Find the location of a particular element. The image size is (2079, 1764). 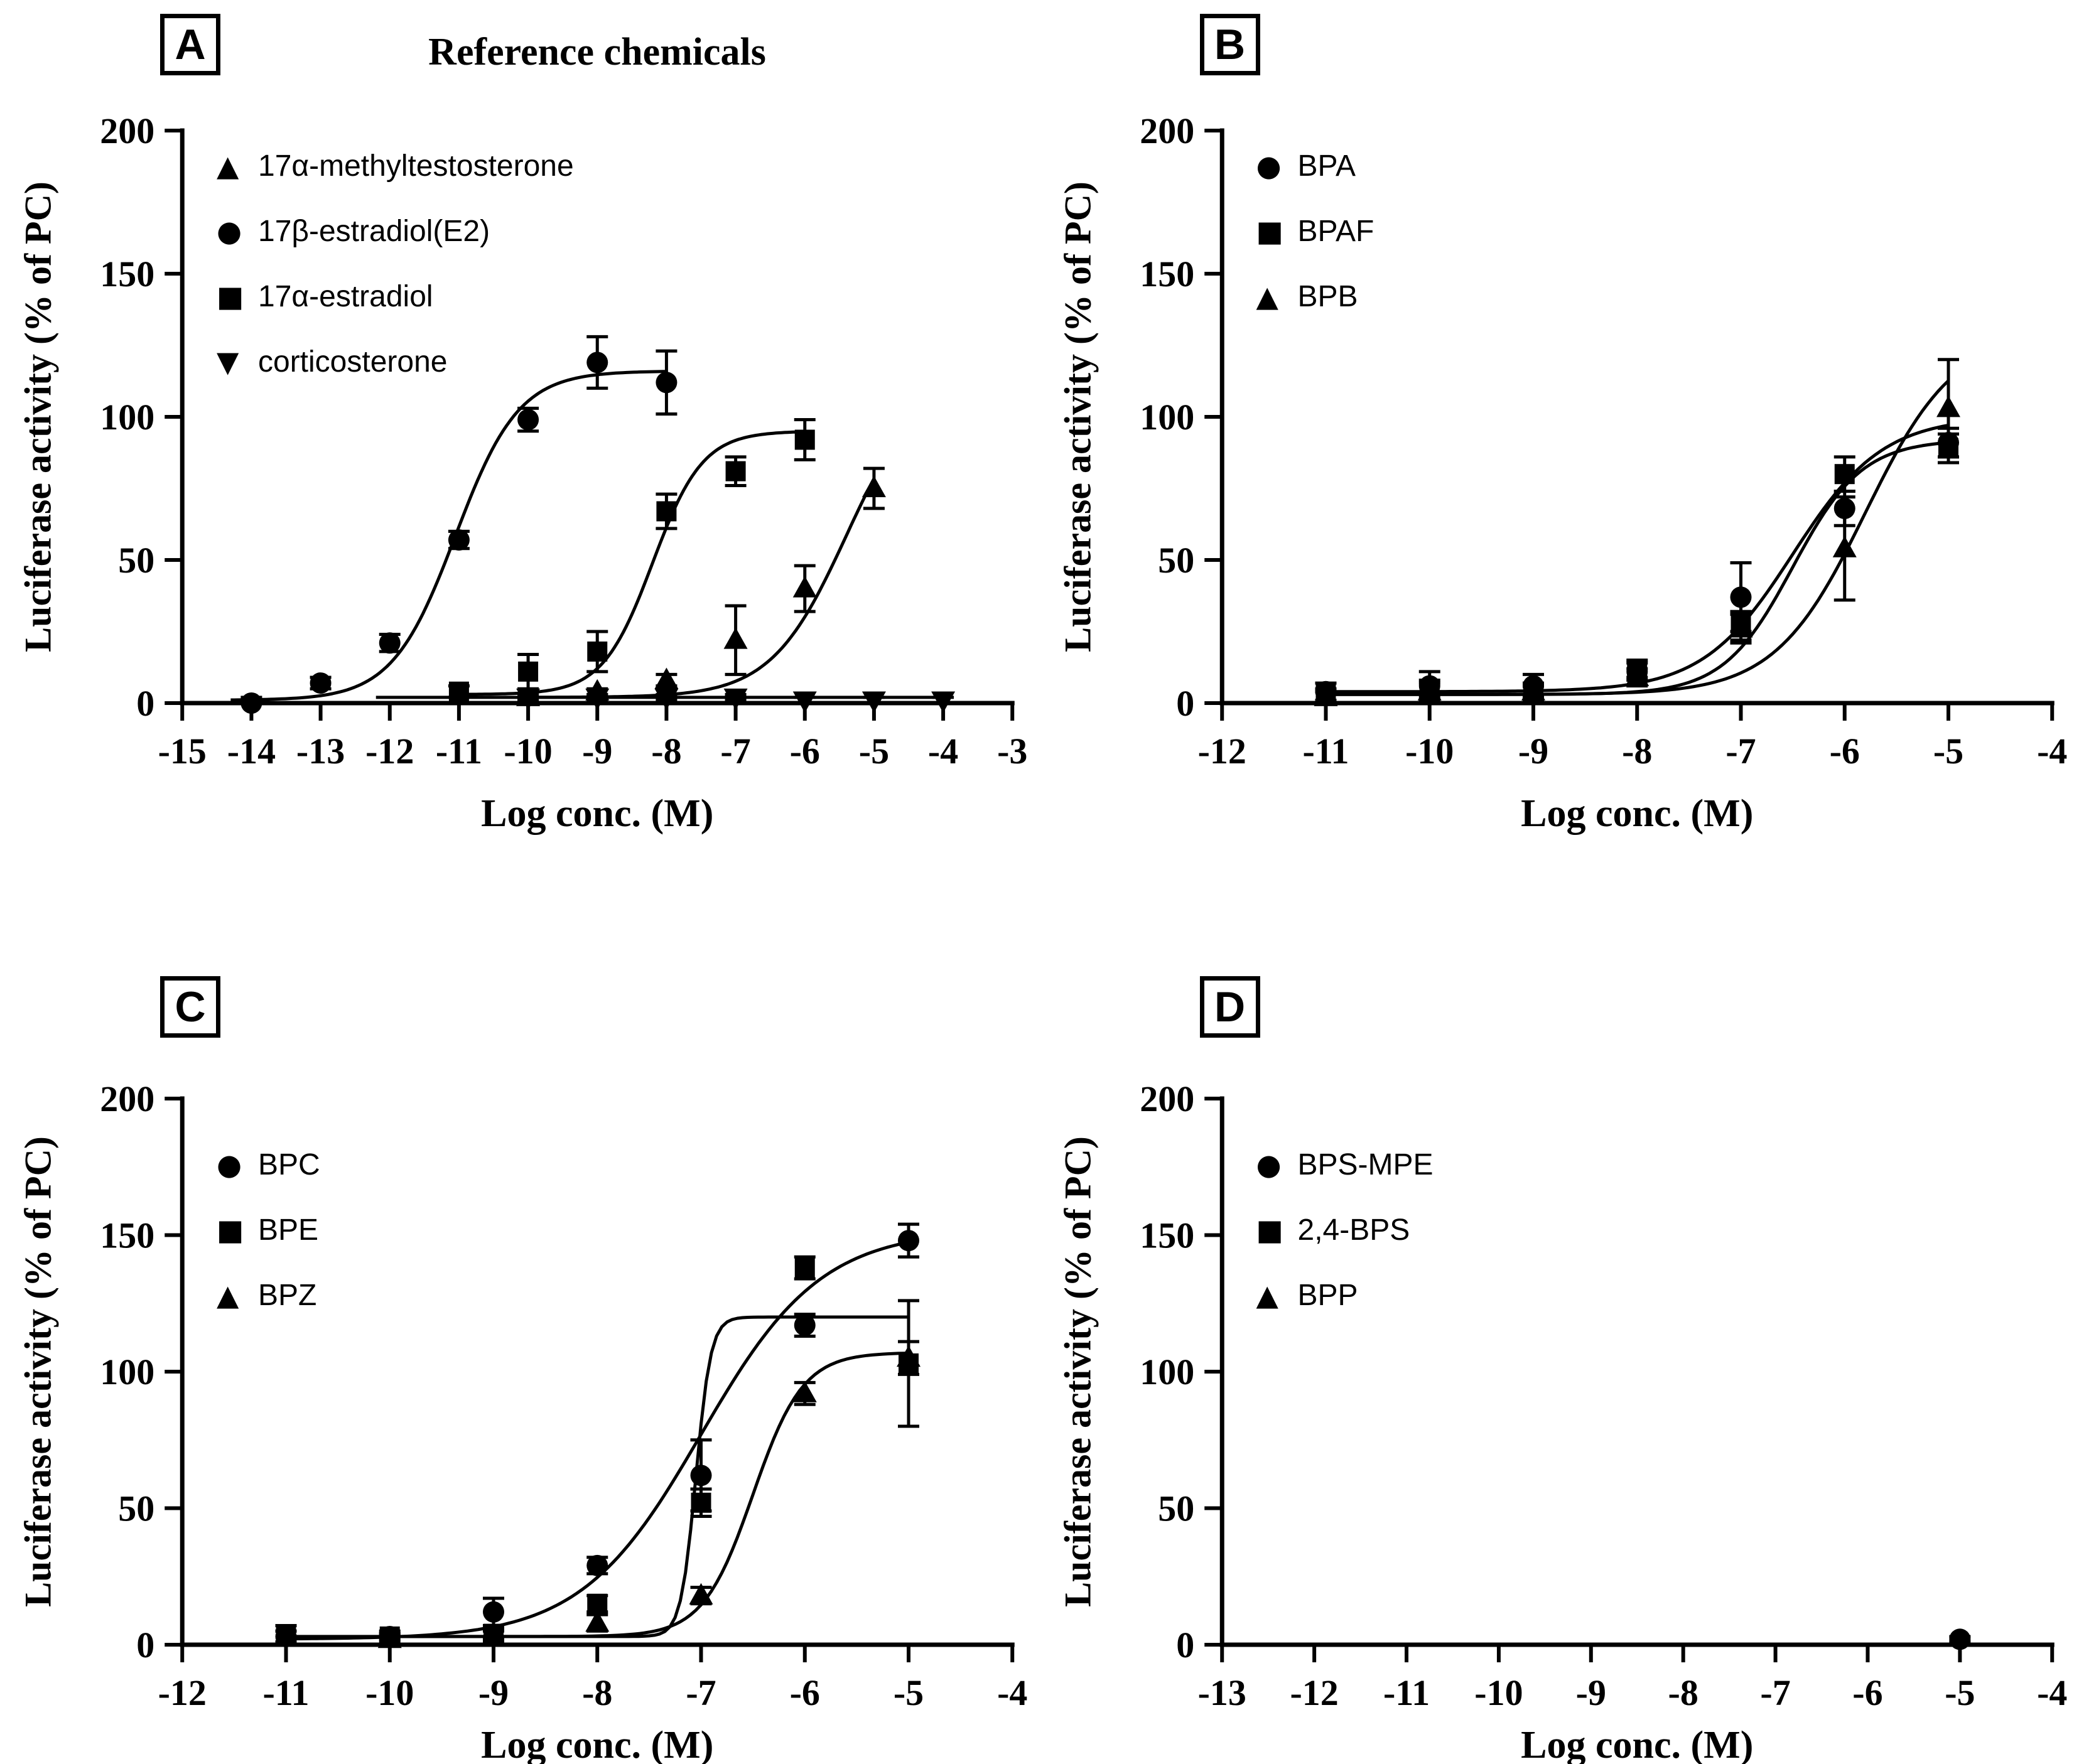

panel-letter-c: C is located at coordinates (190, 1007).